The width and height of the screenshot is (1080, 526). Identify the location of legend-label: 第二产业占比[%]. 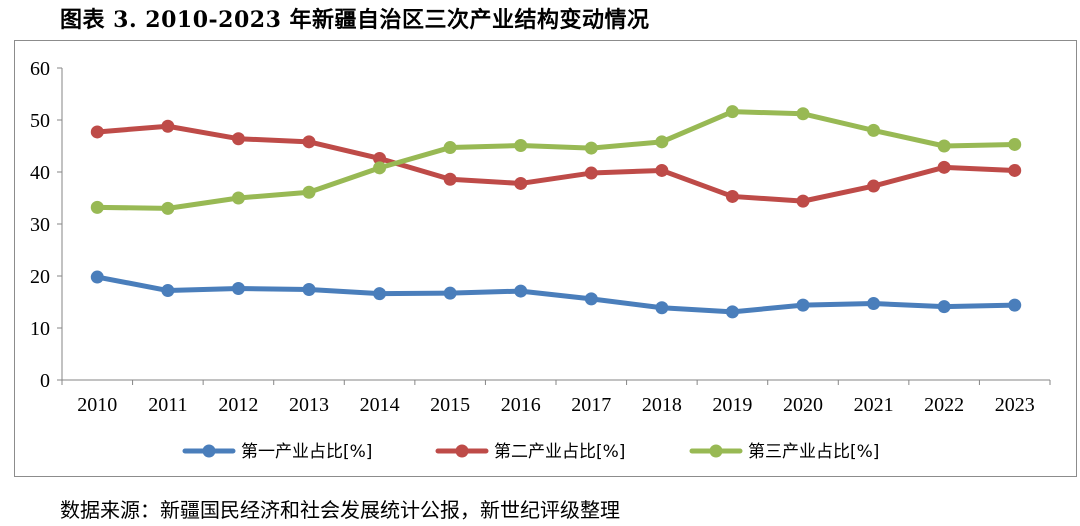
(559, 452).